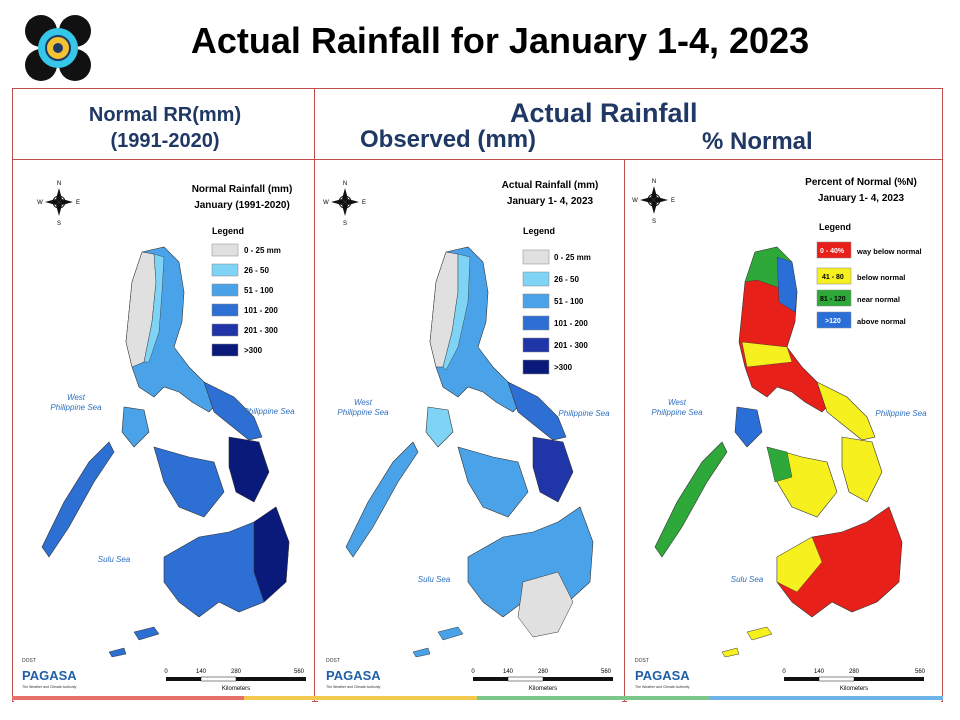 The image size is (960, 720). What do you see at coordinates (839, 562) in the screenshot?
I see `mindanao-shape` at bounding box center [839, 562].